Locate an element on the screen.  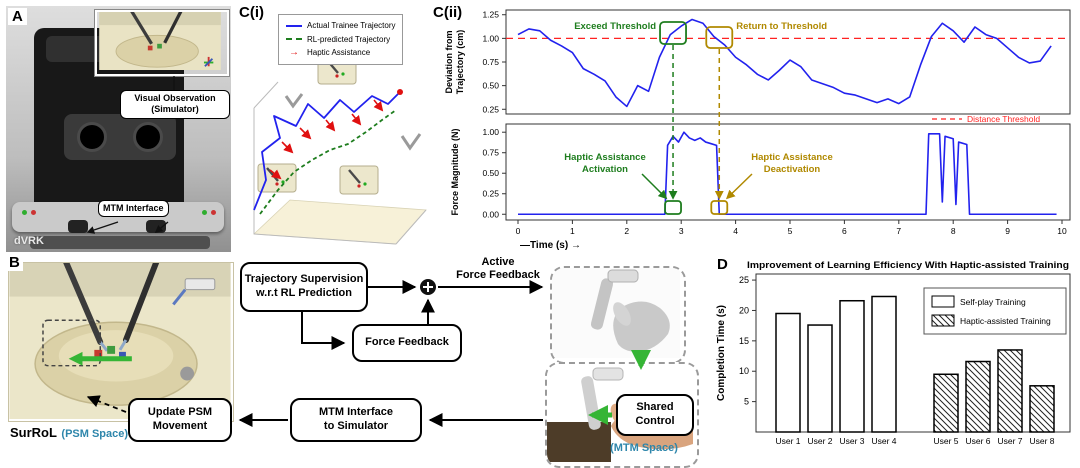
panel-d-label: D is located at coordinates (722, 264).